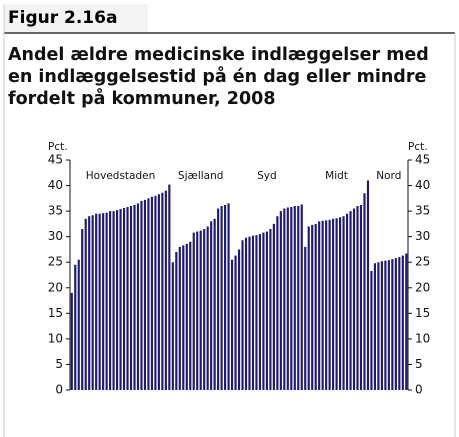 This screenshot has height=437, width=459. I want to click on y2-tick-label: 5, so click(419, 364).